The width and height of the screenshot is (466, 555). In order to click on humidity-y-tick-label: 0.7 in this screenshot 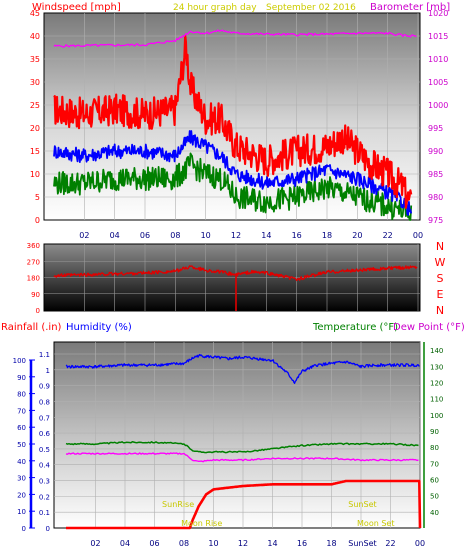, I will do `click(44, 418)`.